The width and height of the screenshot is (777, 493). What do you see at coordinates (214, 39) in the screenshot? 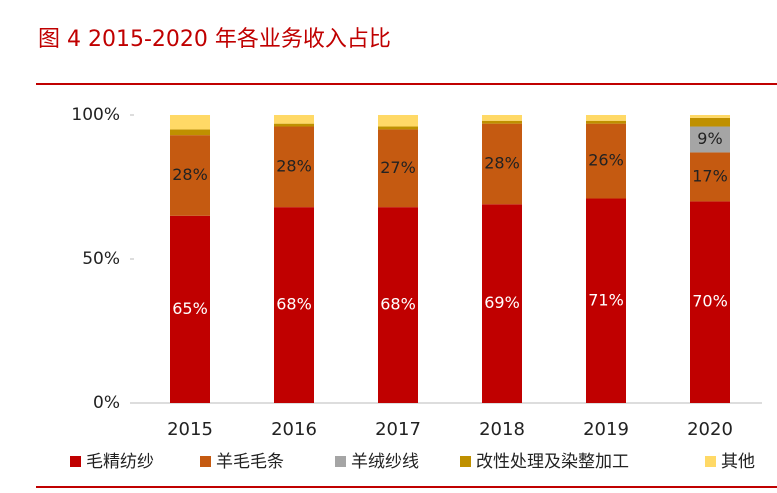
I see `chart-title: 图 4 2015-2020 年各业务收入占比` at bounding box center [214, 39].